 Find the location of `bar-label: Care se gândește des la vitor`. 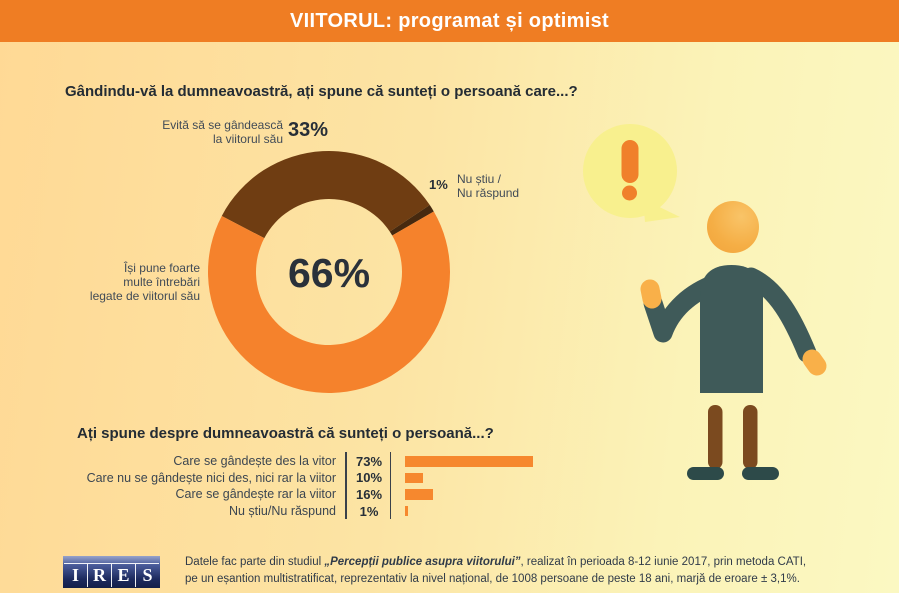

bar-label: Care se gândește des la vitor is located at coordinates (254, 461).